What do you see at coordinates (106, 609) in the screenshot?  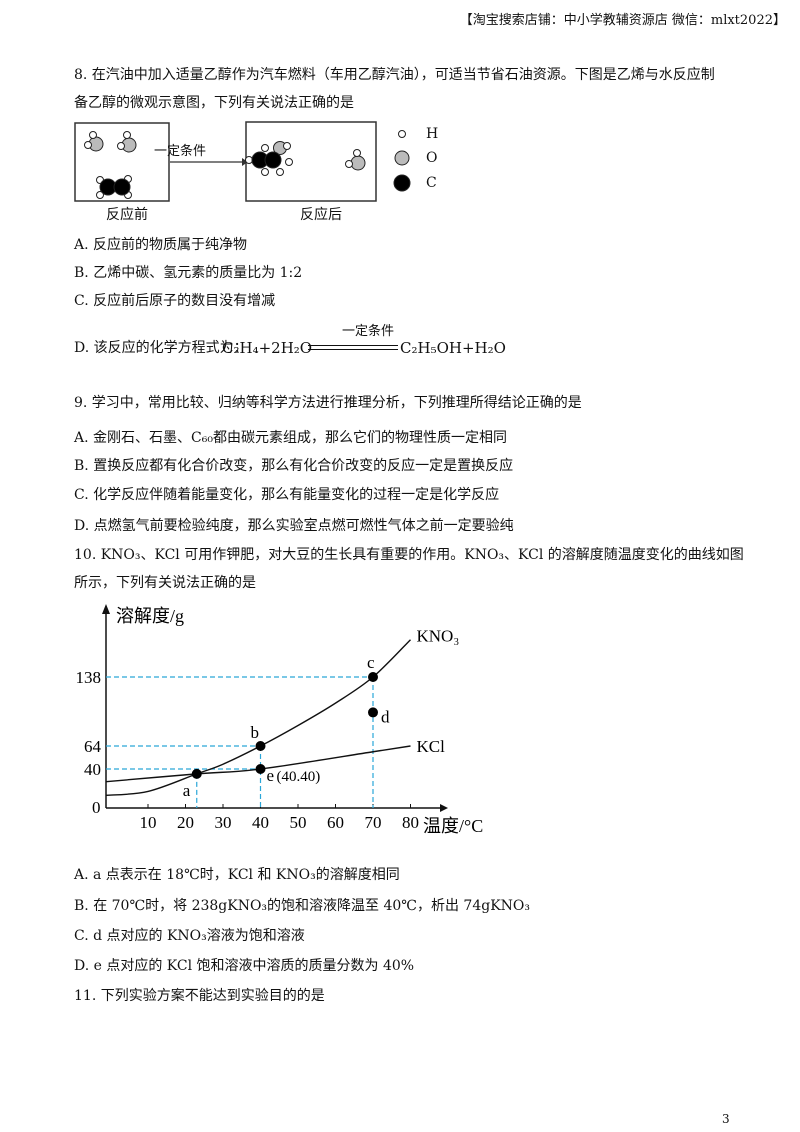 I see `y-axis-arrow` at bounding box center [106, 609].